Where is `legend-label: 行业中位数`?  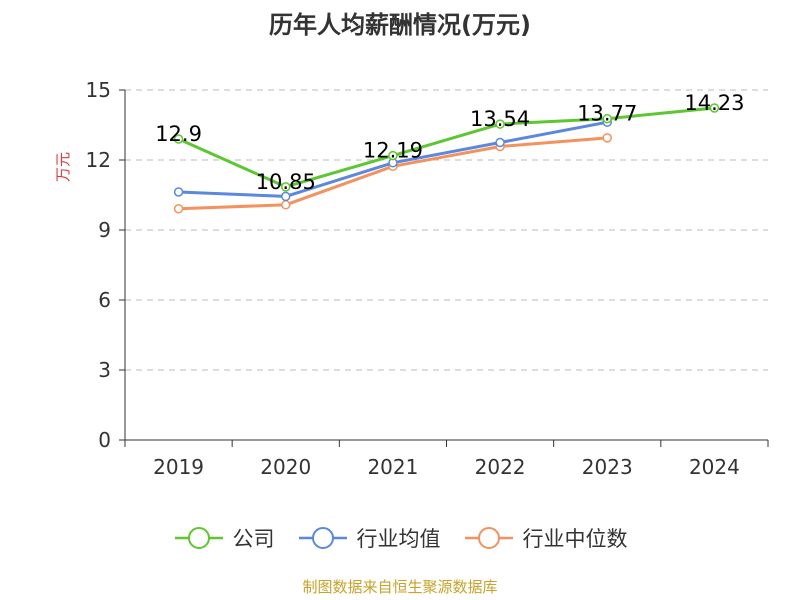 legend-label: 行业中位数 is located at coordinates (575, 539).